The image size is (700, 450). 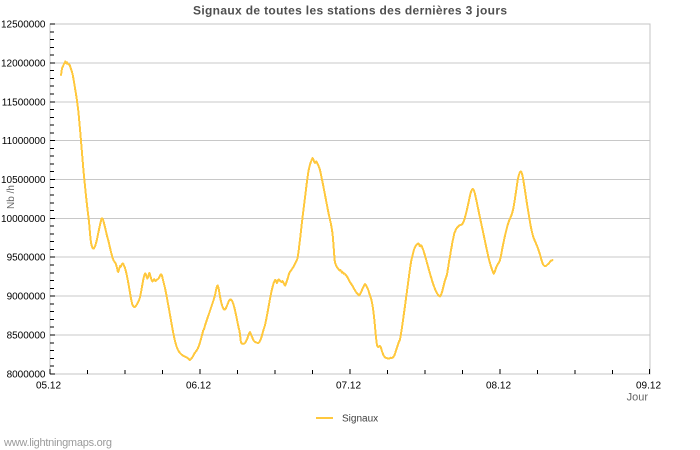 I want to click on svg-text: 11000000, so click(x=24, y=141).